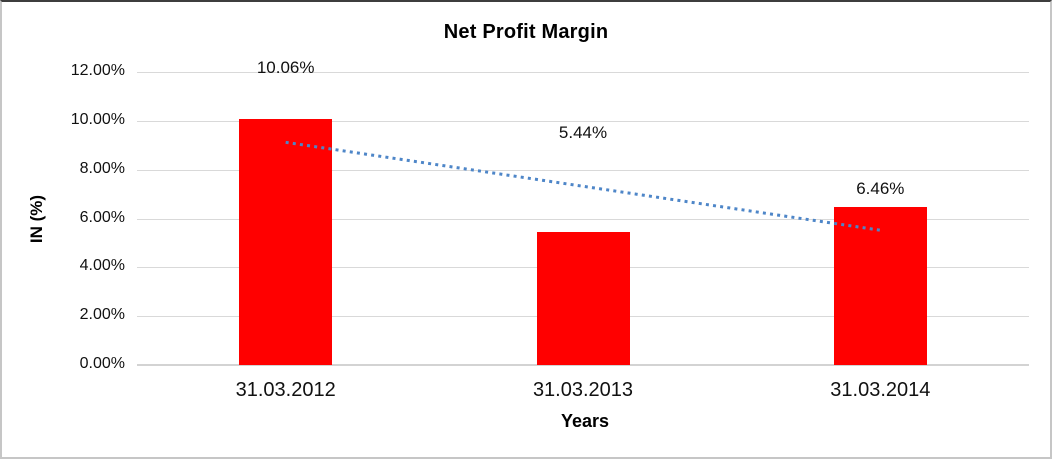  What do you see at coordinates (880, 286) in the screenshot?
I see `bar-31.03.2014` at bounding box center [880, 286].